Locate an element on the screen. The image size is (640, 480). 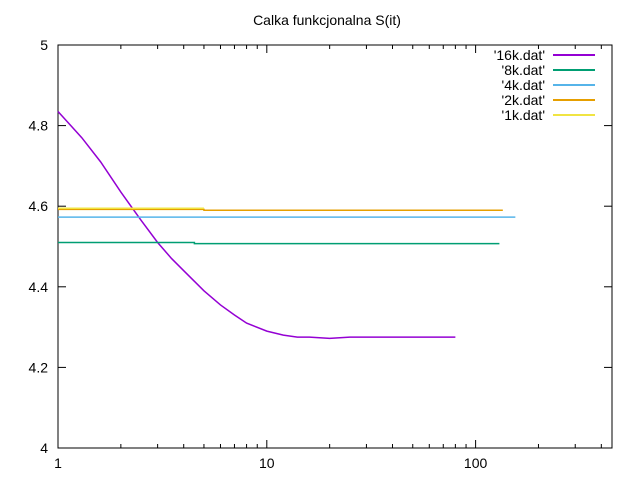
x-tick-label: 1 is located at coordinates (58, 463).